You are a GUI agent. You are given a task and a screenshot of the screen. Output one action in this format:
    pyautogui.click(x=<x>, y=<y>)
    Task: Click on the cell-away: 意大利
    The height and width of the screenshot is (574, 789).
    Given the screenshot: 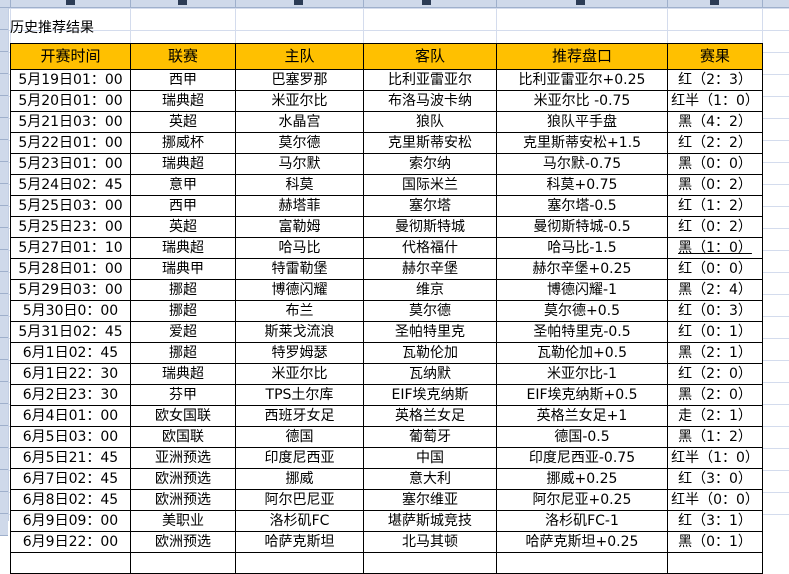 What is the action you would take?
    pyautogui.click(x=430, y=479)
    